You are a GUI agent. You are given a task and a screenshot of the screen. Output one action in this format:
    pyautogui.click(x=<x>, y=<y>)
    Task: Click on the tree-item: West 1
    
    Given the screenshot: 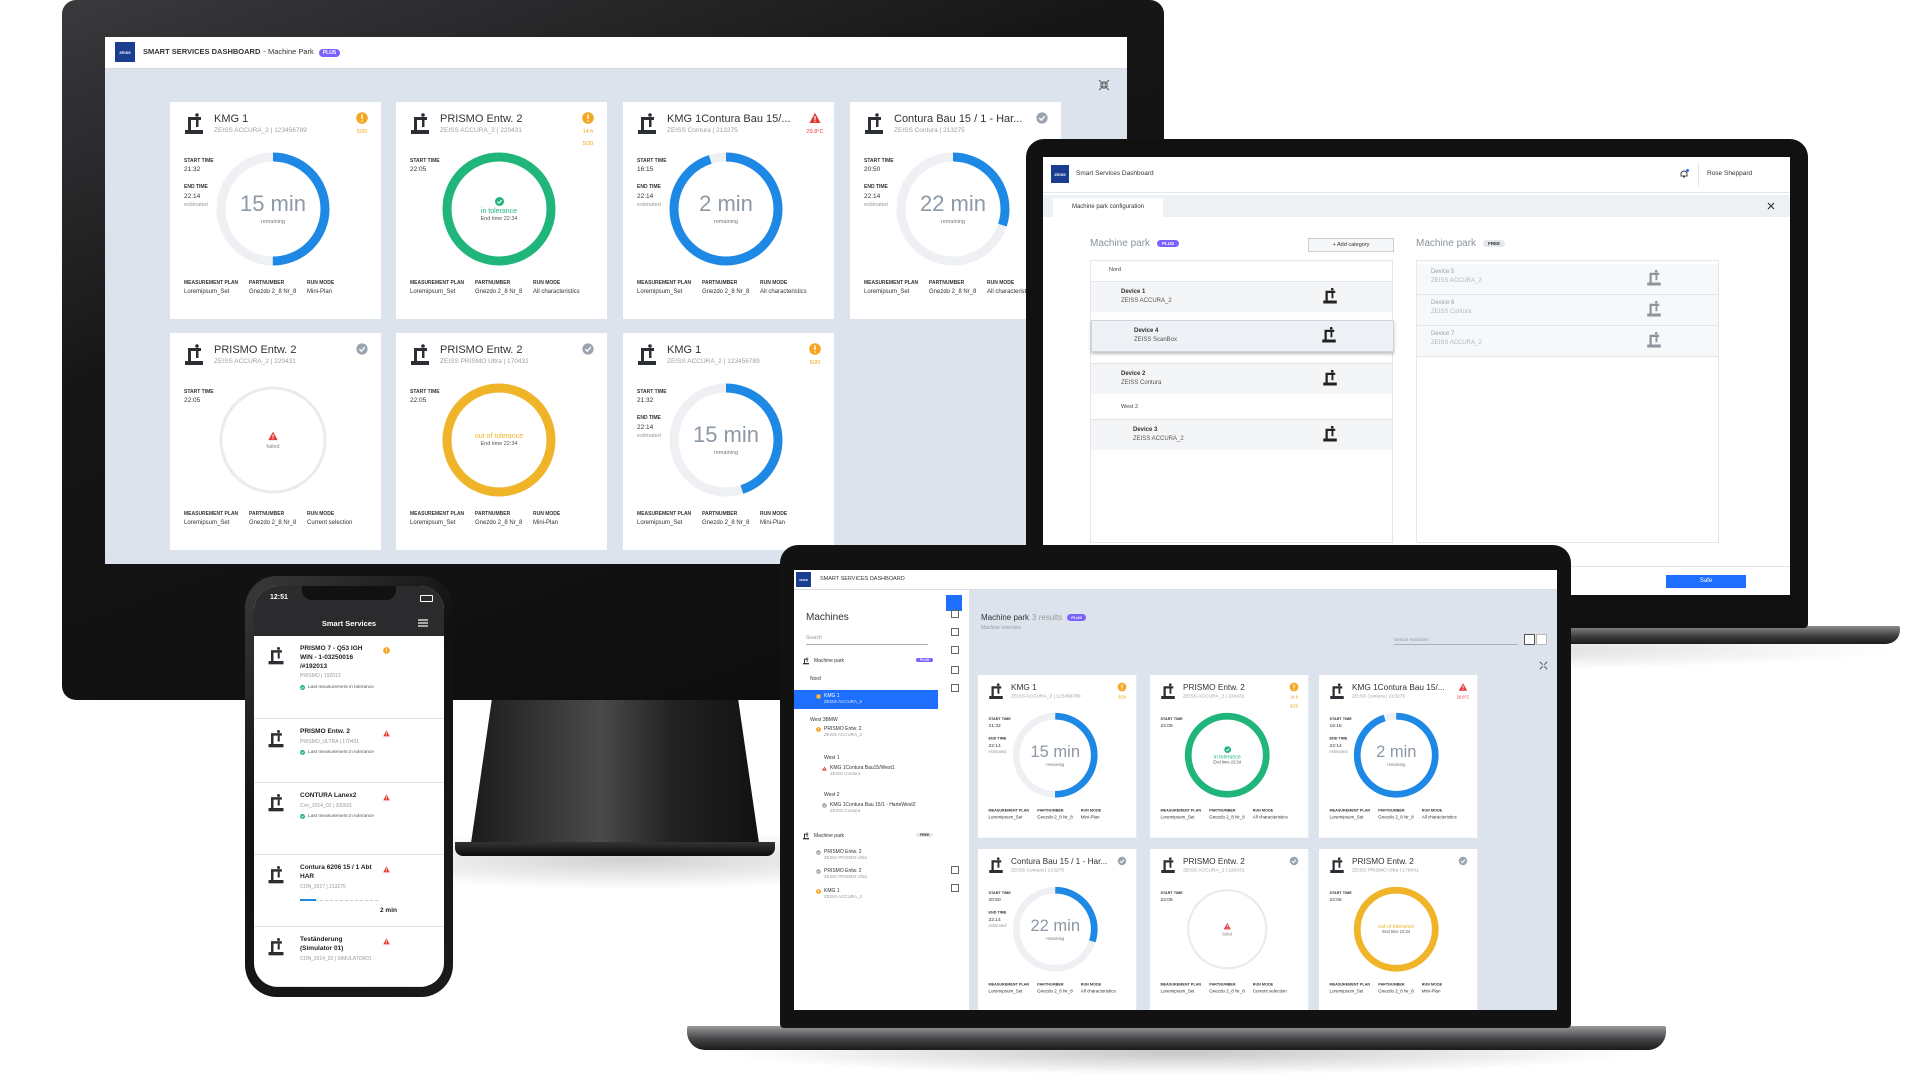 What is the action you would take?
    pyautogui.click(x=831, y=758)
    